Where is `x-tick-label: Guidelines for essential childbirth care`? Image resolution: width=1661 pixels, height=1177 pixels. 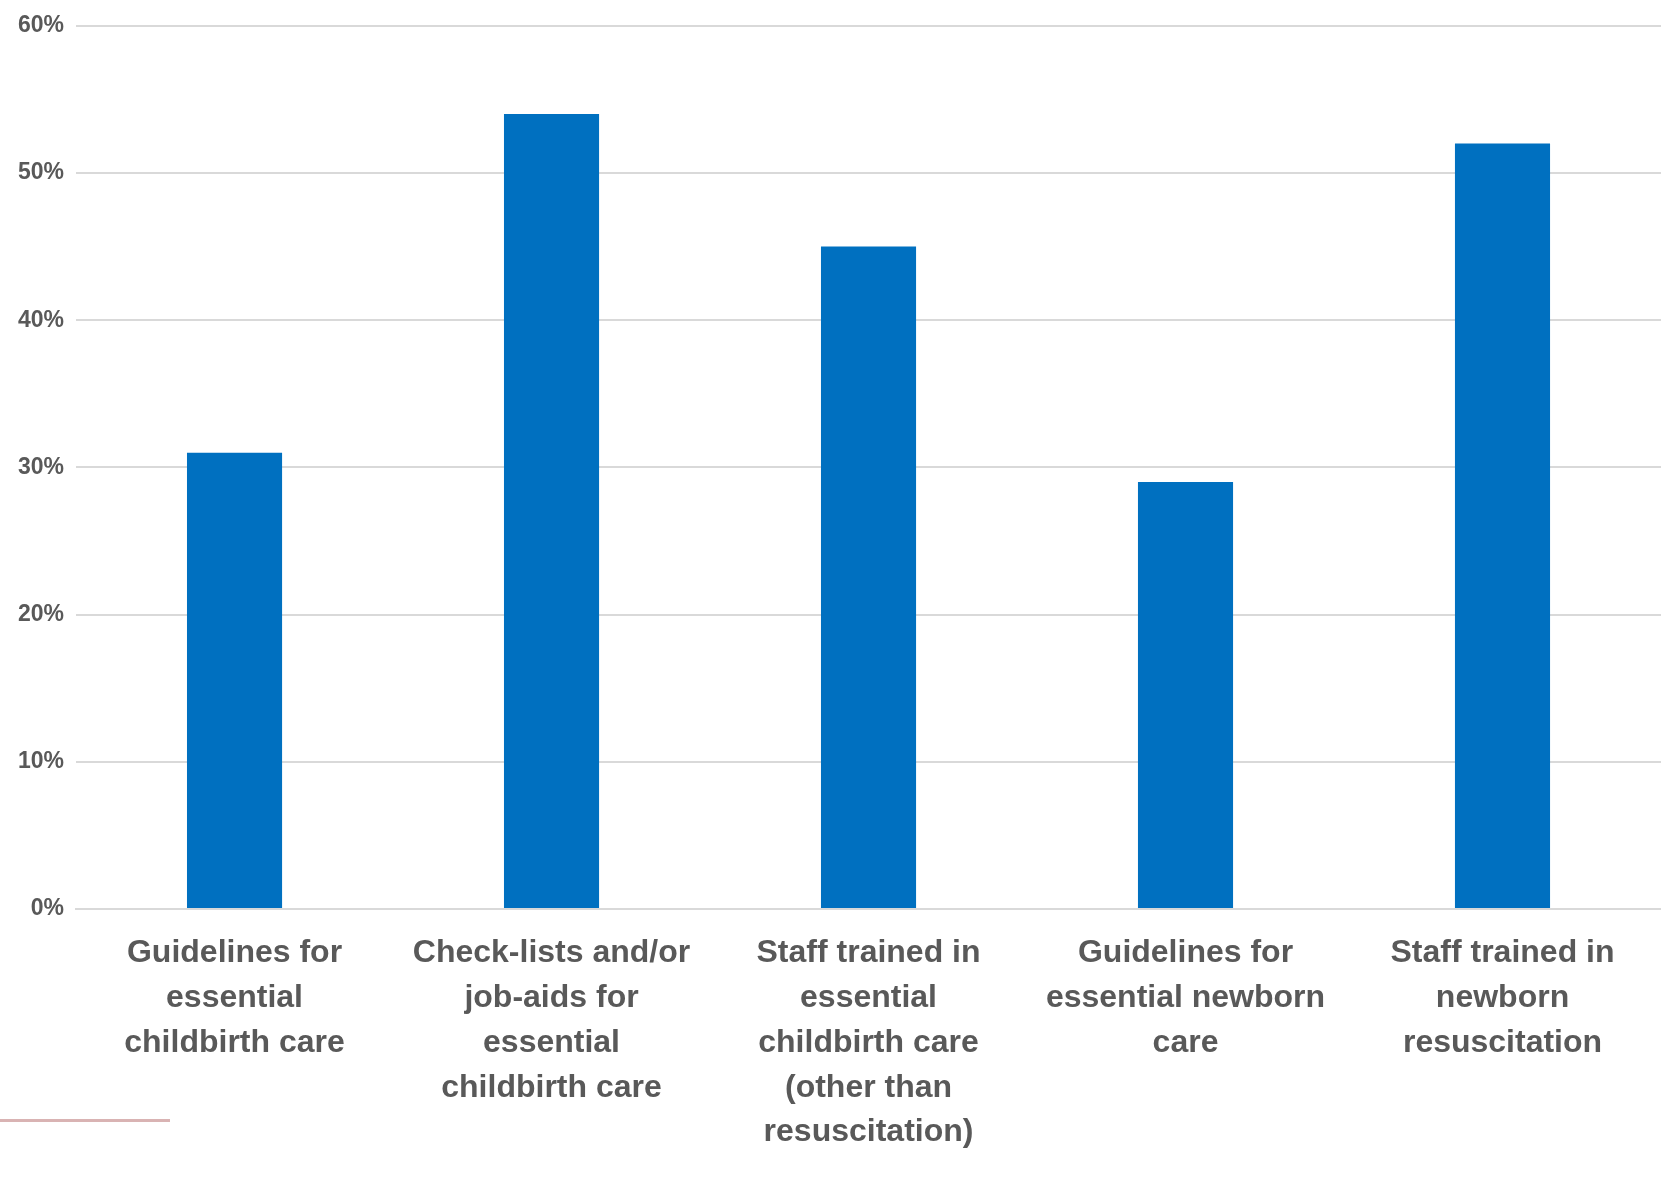
x-tick-label: Guidelines for essential childbirth care is located at coordinates (234, 996).